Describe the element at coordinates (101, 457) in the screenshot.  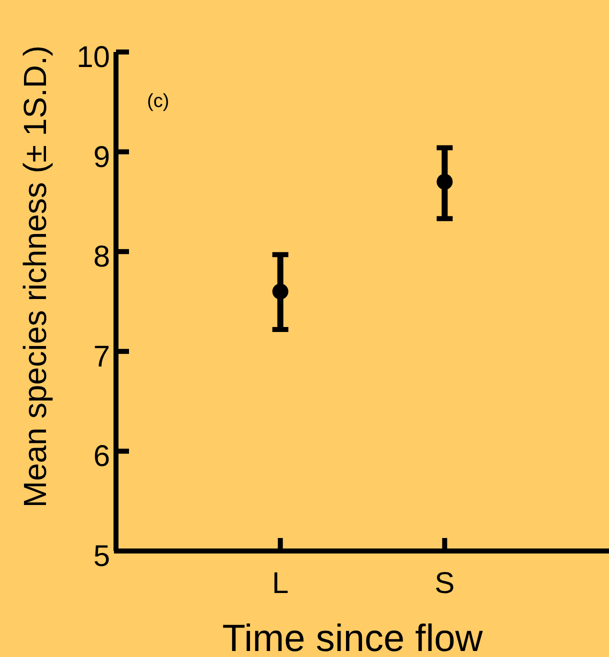
I see `y-tick-label: 6` at that location.